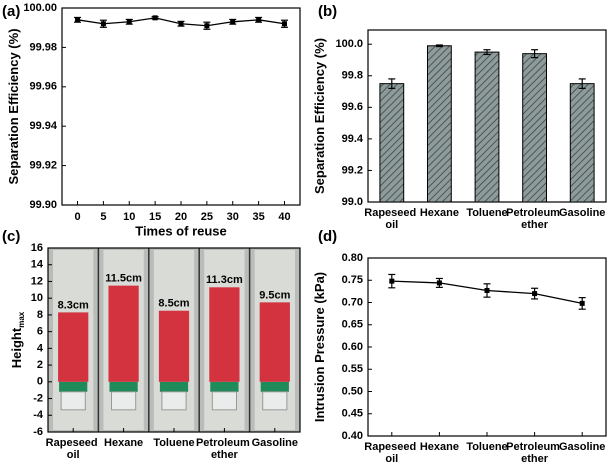  Describe the element at coordinates (352, 202) in the screenshot. I see `y-tick-label: 99.0` at that location.